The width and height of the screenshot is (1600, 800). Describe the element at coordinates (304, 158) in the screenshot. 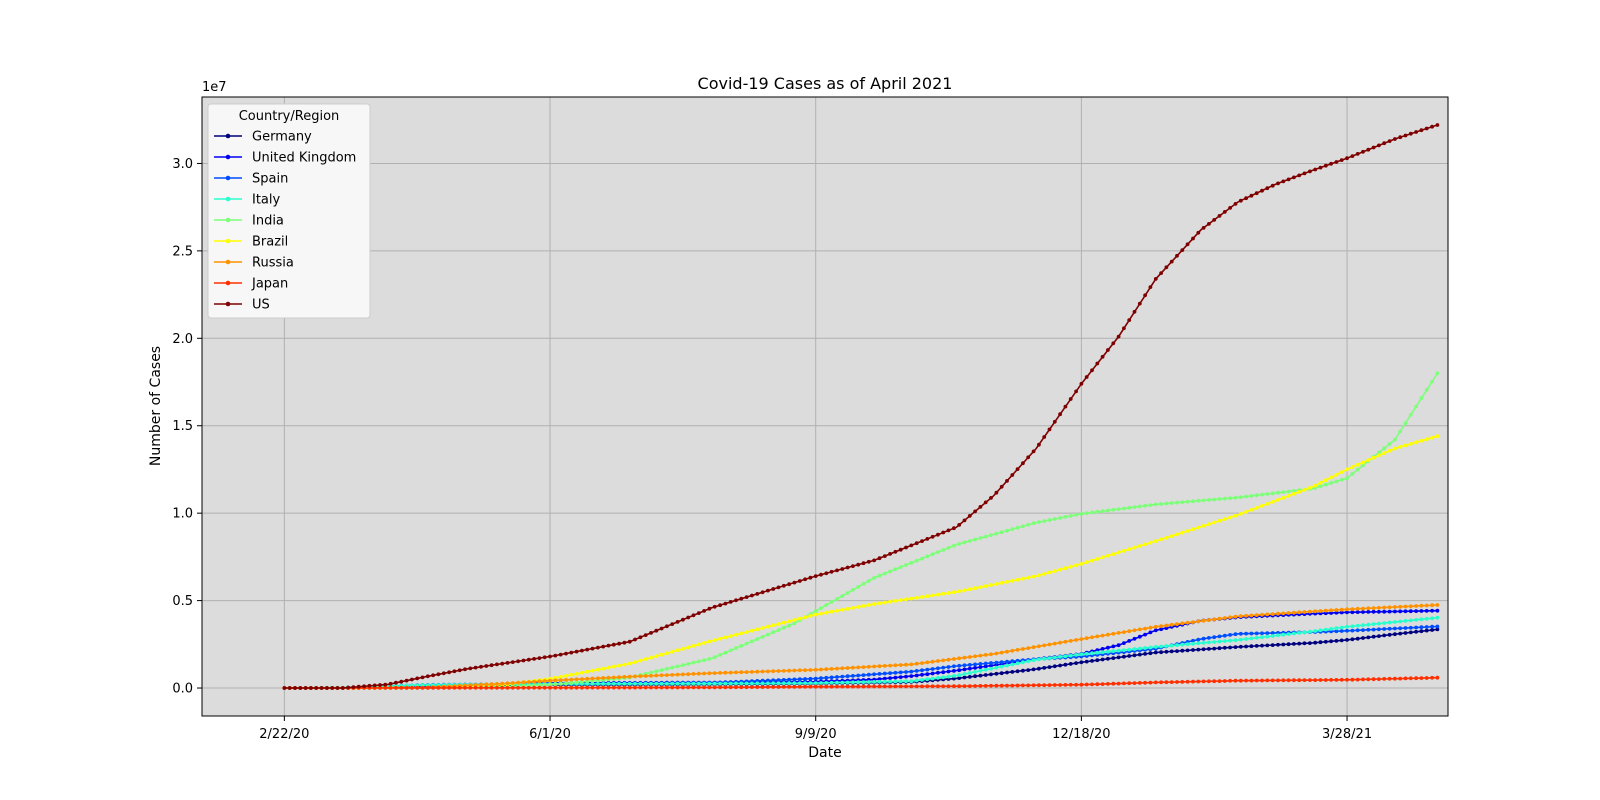

I see `legend-label: United Kingdom` at that location.